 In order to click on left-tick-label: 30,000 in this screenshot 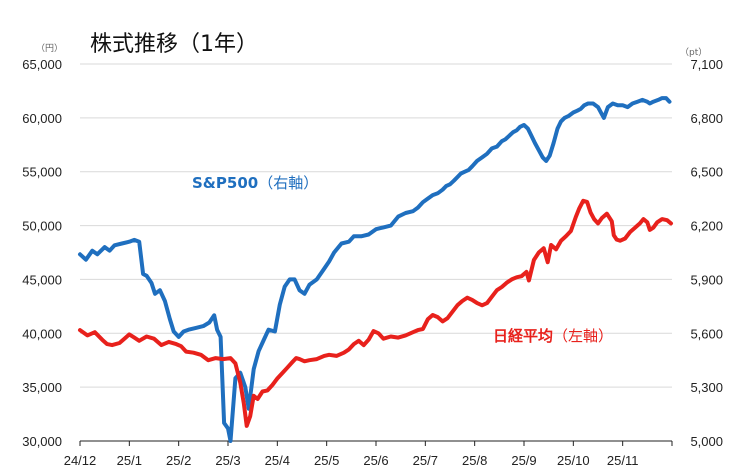, I will do `click(42, 441)`.